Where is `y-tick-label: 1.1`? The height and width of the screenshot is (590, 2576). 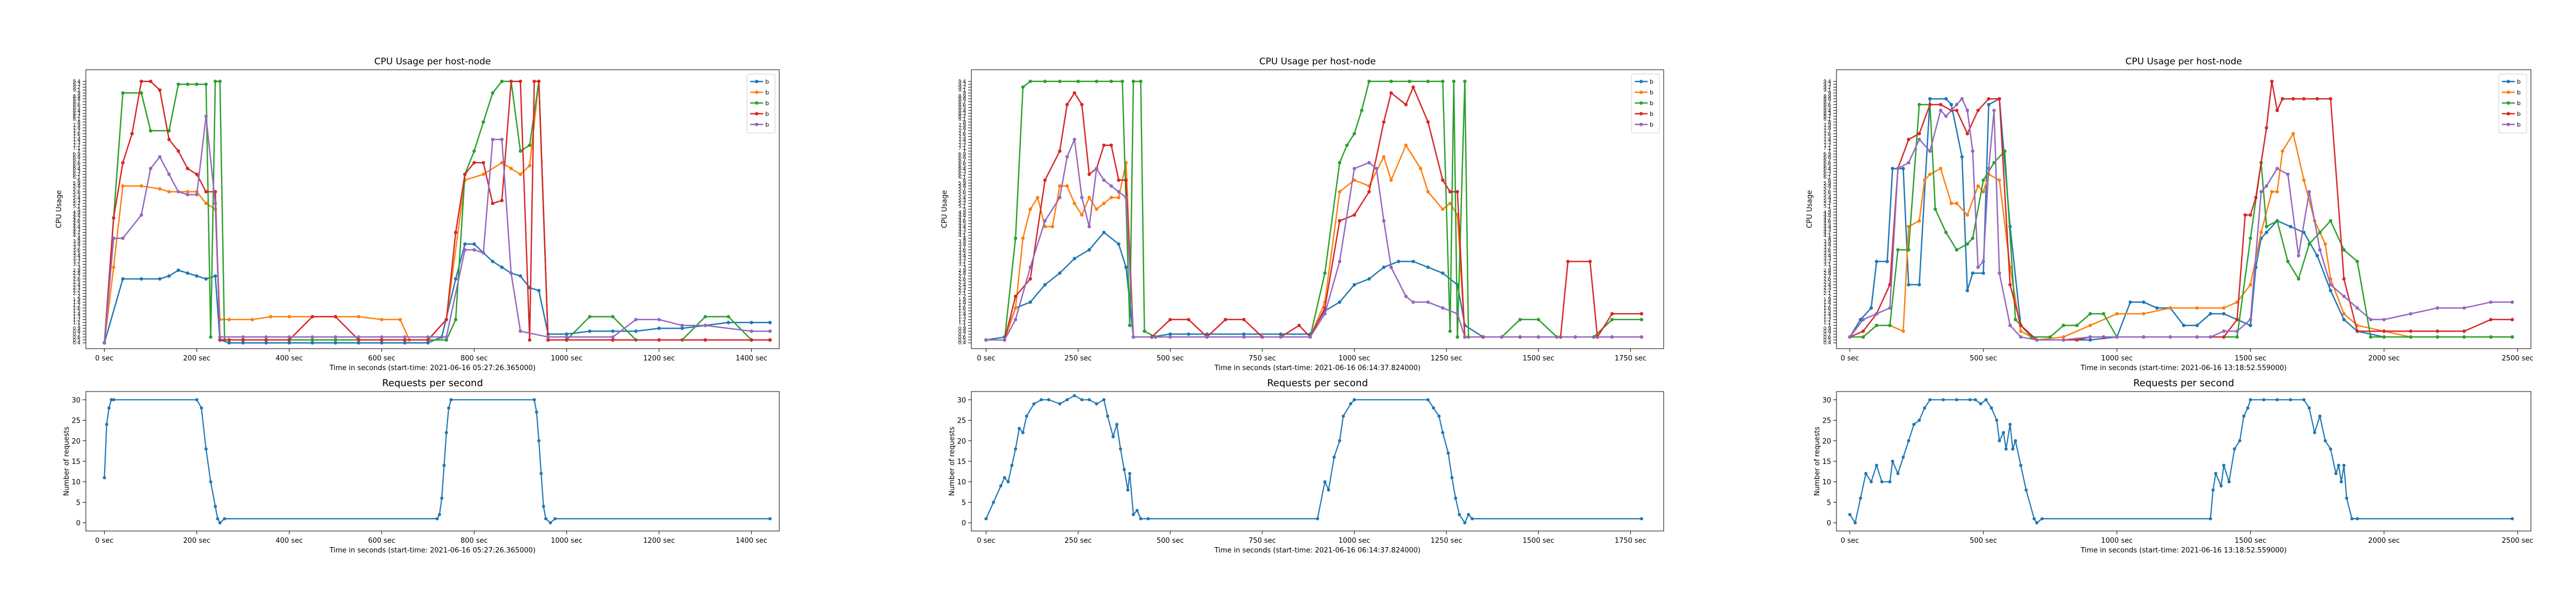
y-tick-label: 1.1 is located at coordinates (76, 323).